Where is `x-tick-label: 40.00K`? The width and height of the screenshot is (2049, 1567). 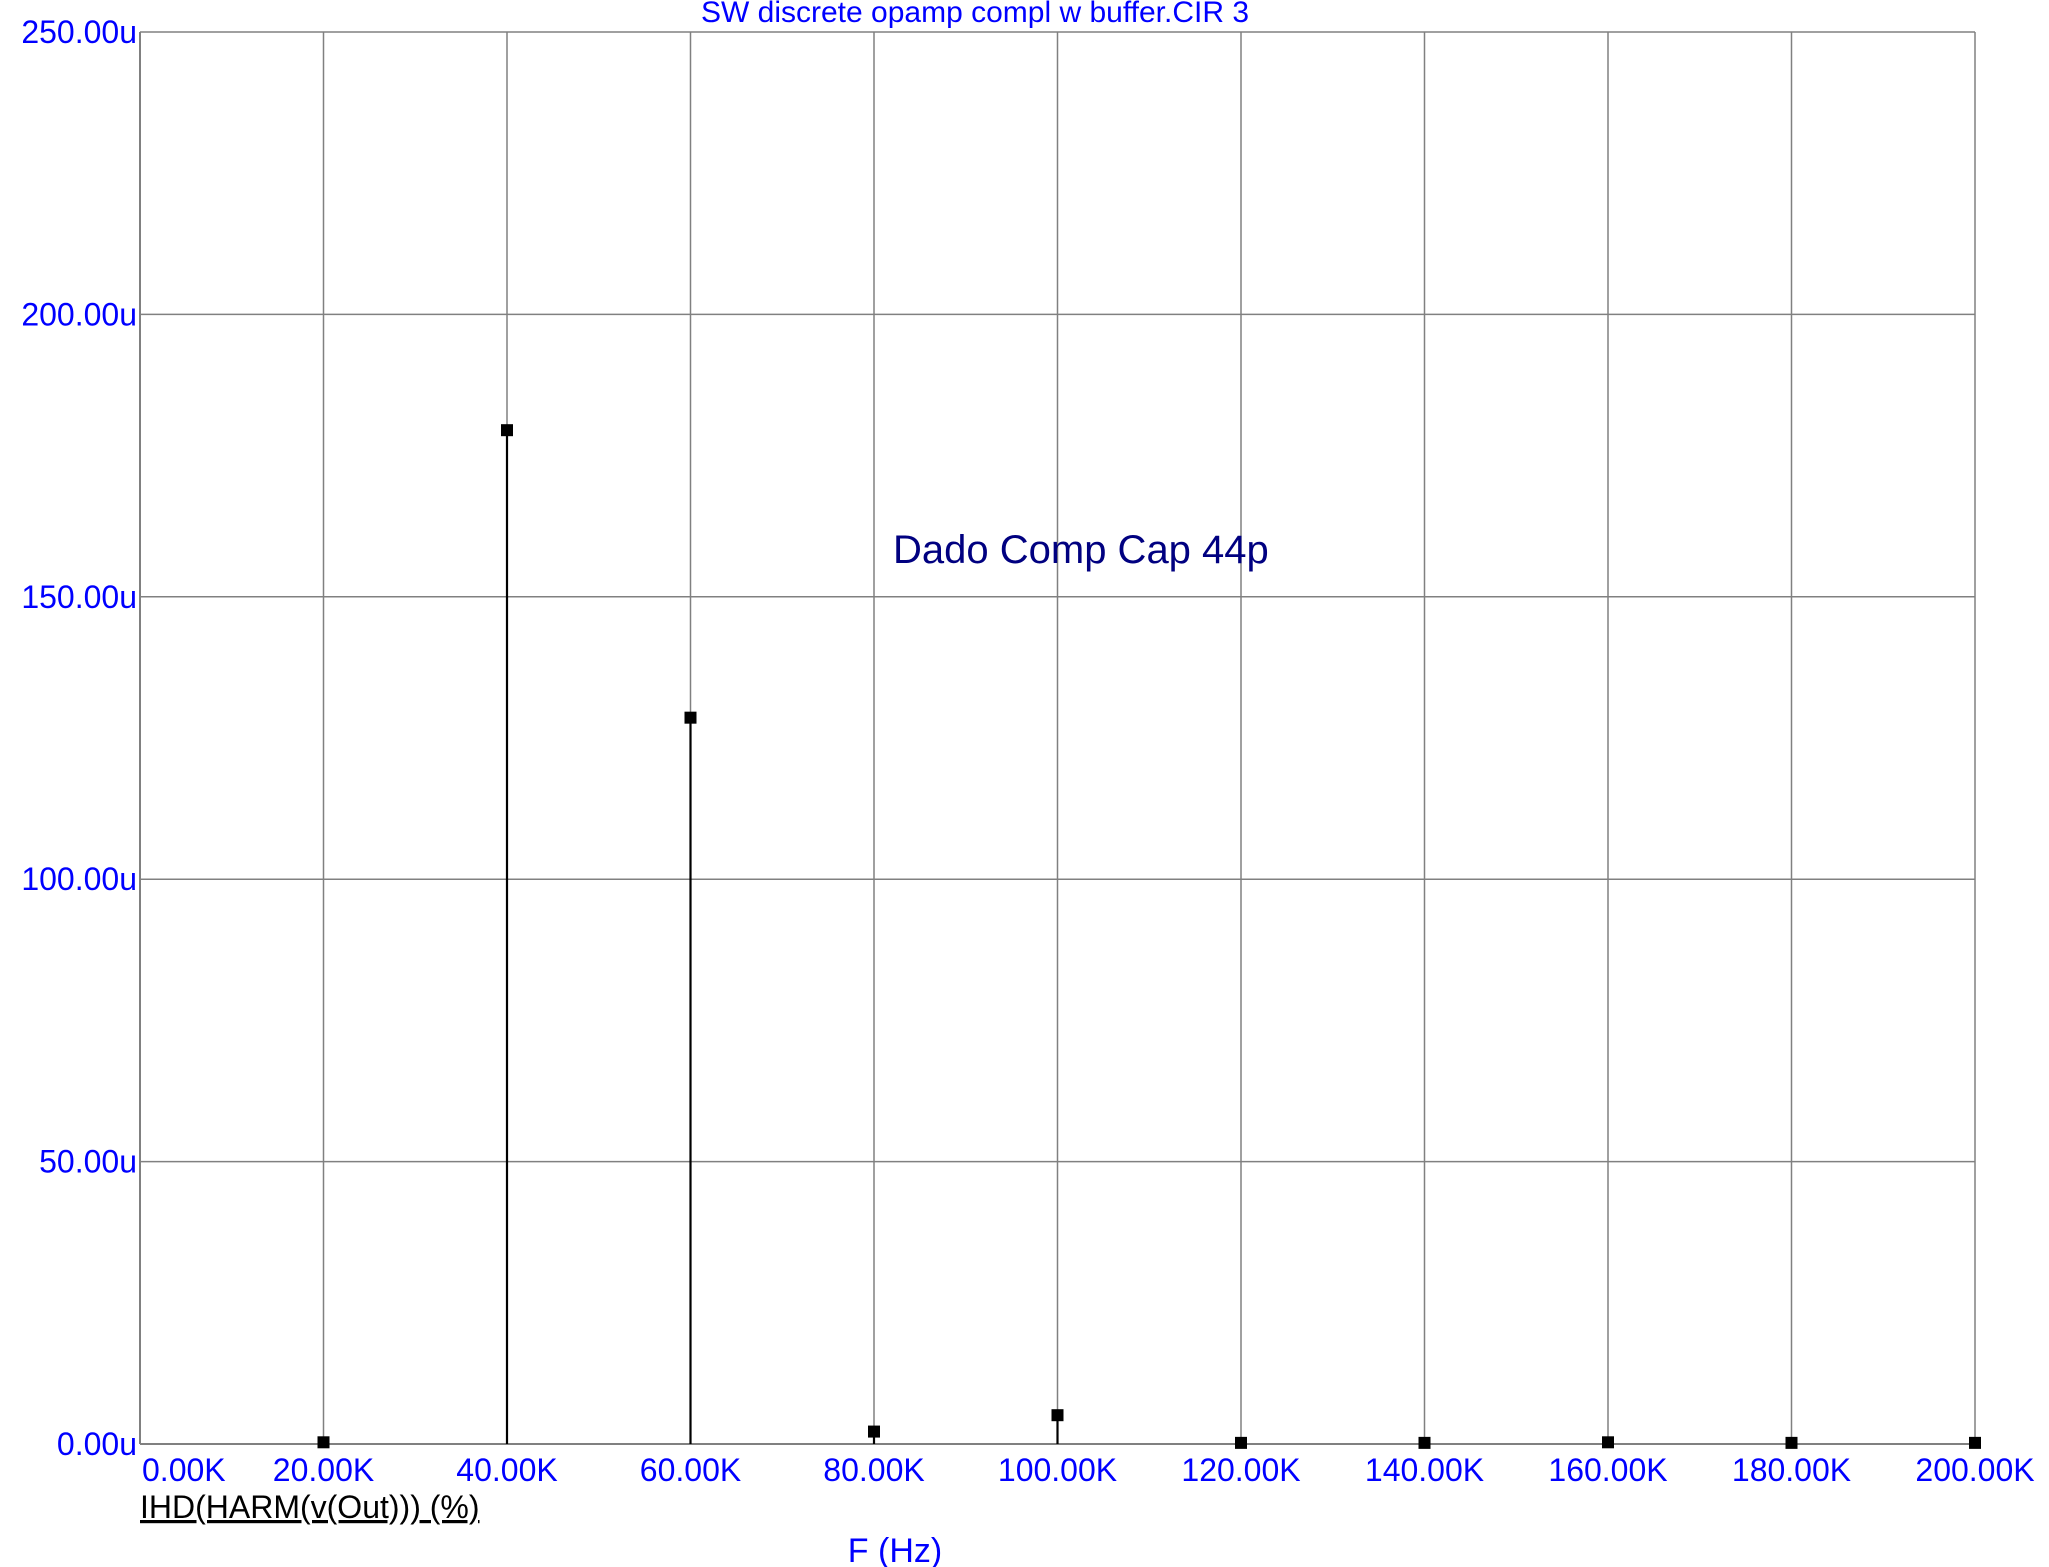
x-tick-label: 40.00K is located at coordinates (506, 1470).